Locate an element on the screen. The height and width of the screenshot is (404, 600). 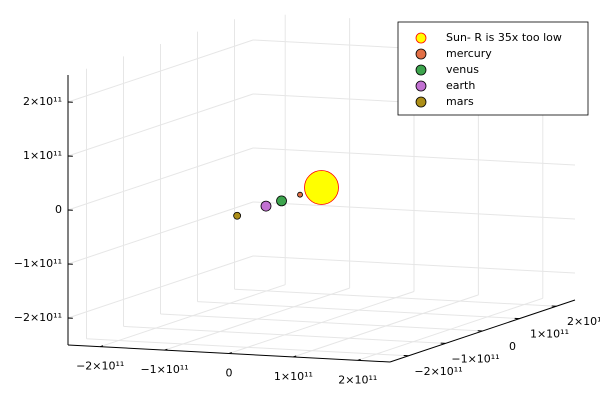
z-tick-label: −1×10¹¹ is located at coordinates (38, 263).